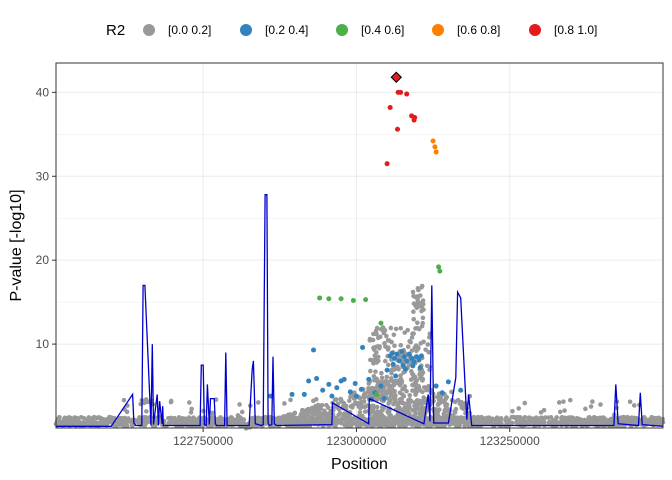 The height and width of the screenshot is (480, 672). I want to click on y-axis-title: P-value [-log10], so click(16, 245).